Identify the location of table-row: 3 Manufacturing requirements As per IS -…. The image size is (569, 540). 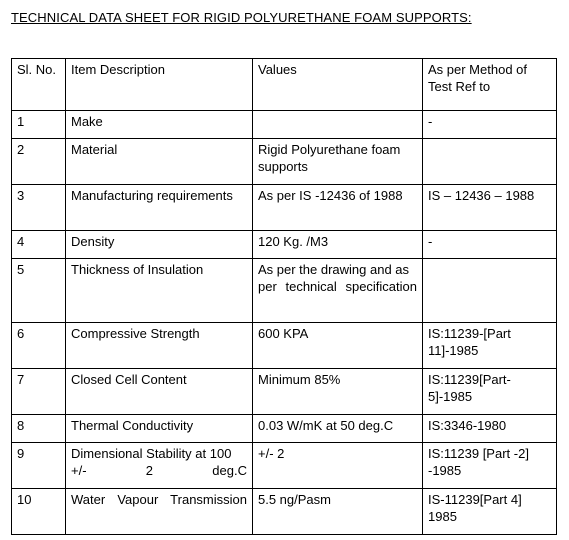
(284, 207).